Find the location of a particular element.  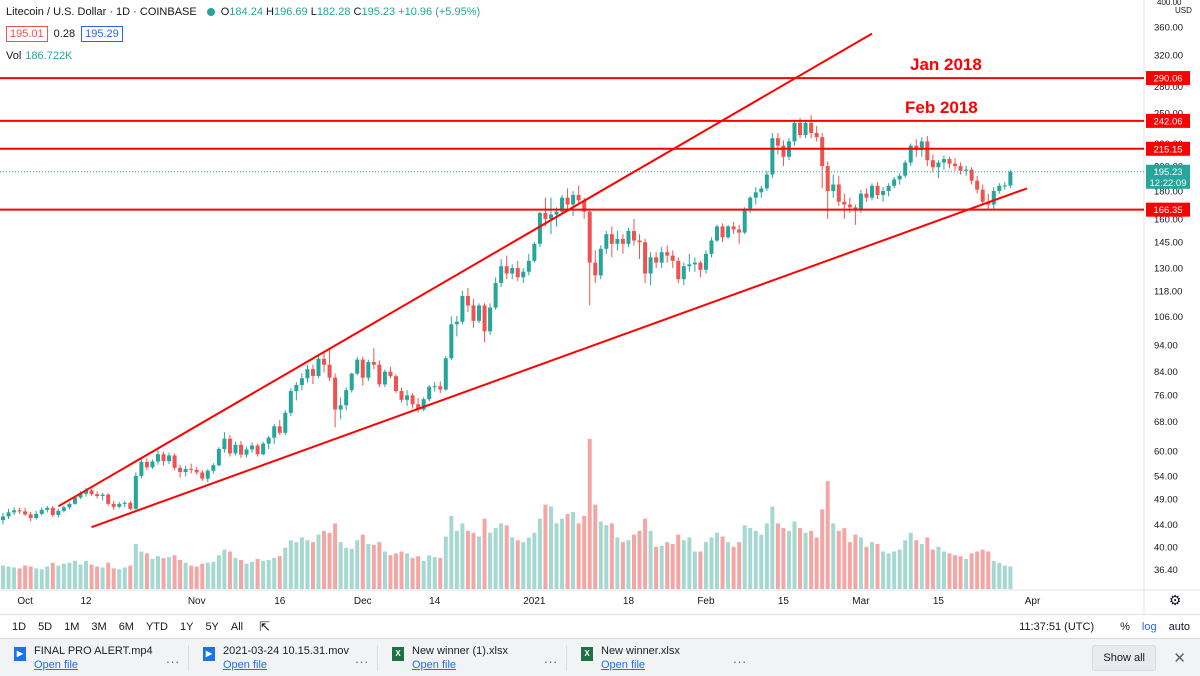

level-price-tag is located at coordinates (1168, 148).